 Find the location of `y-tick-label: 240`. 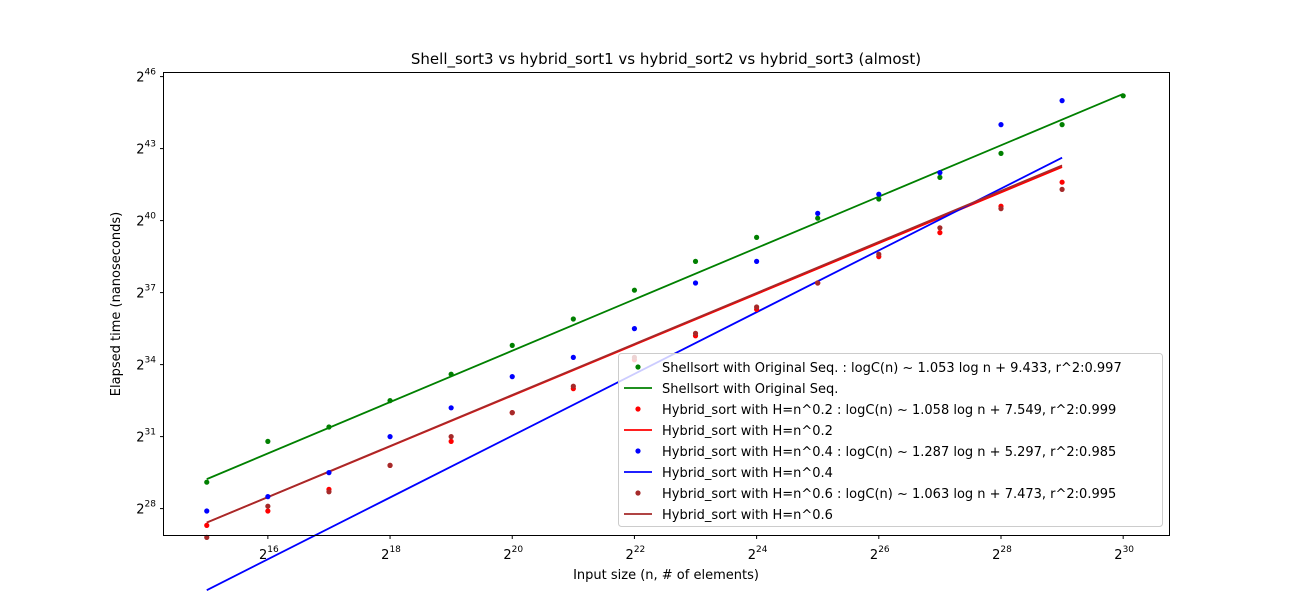

y-tick-label: 240 is located at coordinates (146, 221).